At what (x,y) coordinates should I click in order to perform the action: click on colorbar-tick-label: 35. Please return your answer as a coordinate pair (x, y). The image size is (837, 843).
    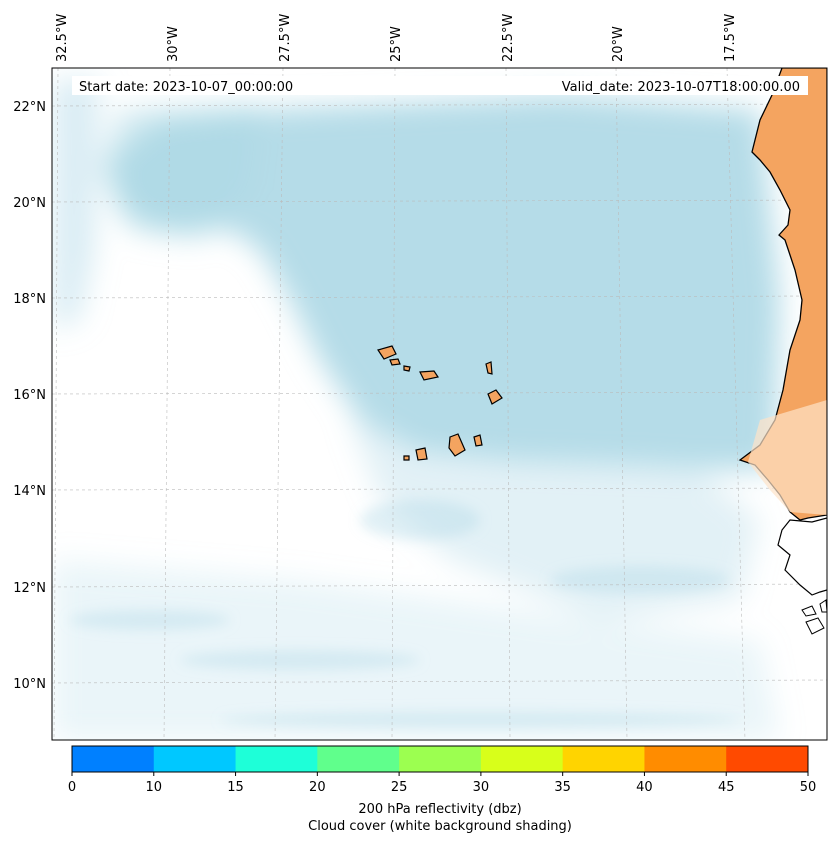
    Looking at the image, I should click on (562, 787).